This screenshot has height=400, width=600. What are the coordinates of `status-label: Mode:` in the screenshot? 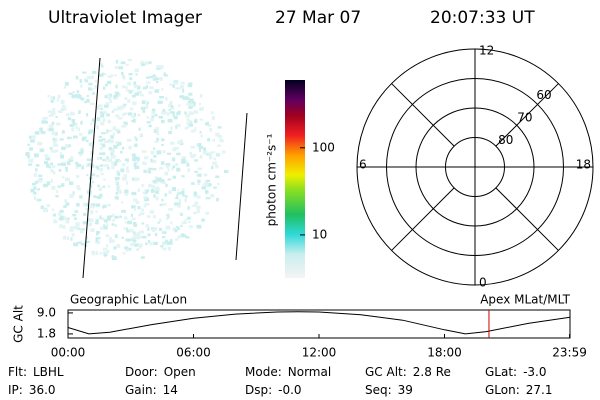 It's located at (263, 372).